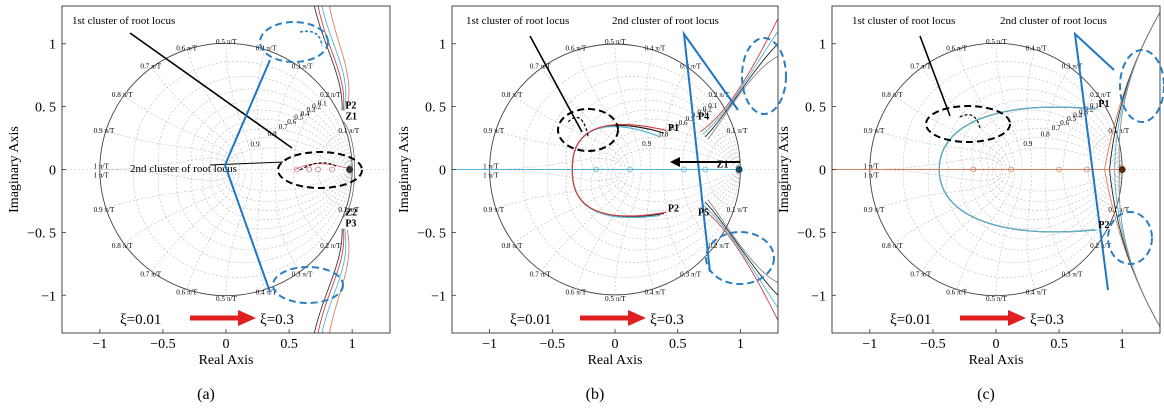  Describe the element at coordinates (1064, 123) in the screenshot. I see `zeta-label: 0.6` at that location.